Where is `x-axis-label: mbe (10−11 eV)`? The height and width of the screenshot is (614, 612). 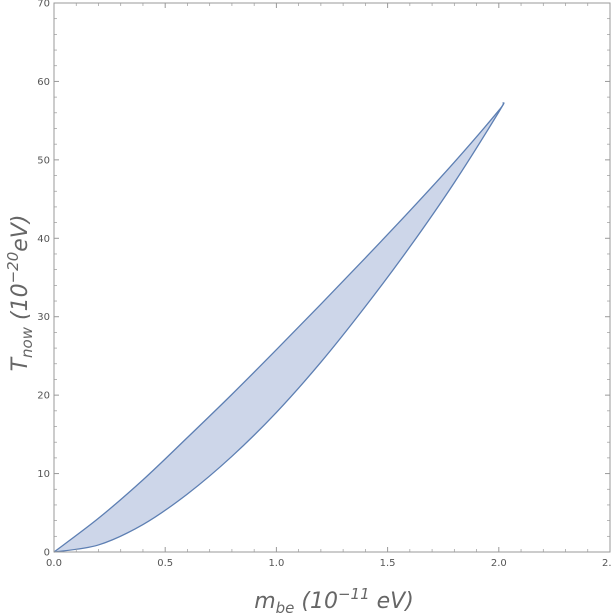
x-axis-label: mbe (10−11 eV) is located at coordinates (334, 599).